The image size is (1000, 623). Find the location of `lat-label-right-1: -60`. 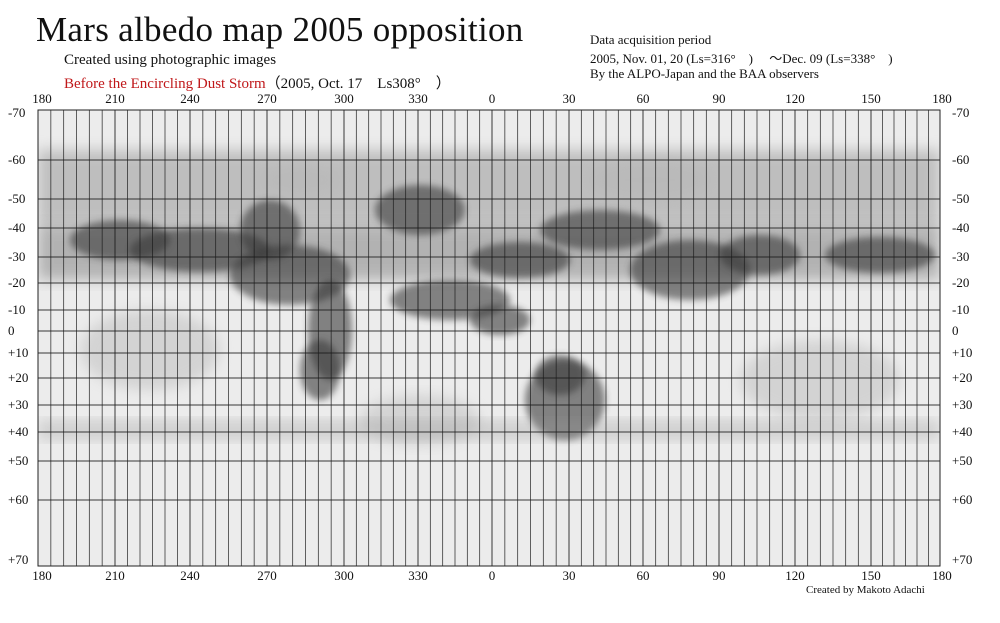

lat-label-right-1: -60 is located at coordinates (961, 159).